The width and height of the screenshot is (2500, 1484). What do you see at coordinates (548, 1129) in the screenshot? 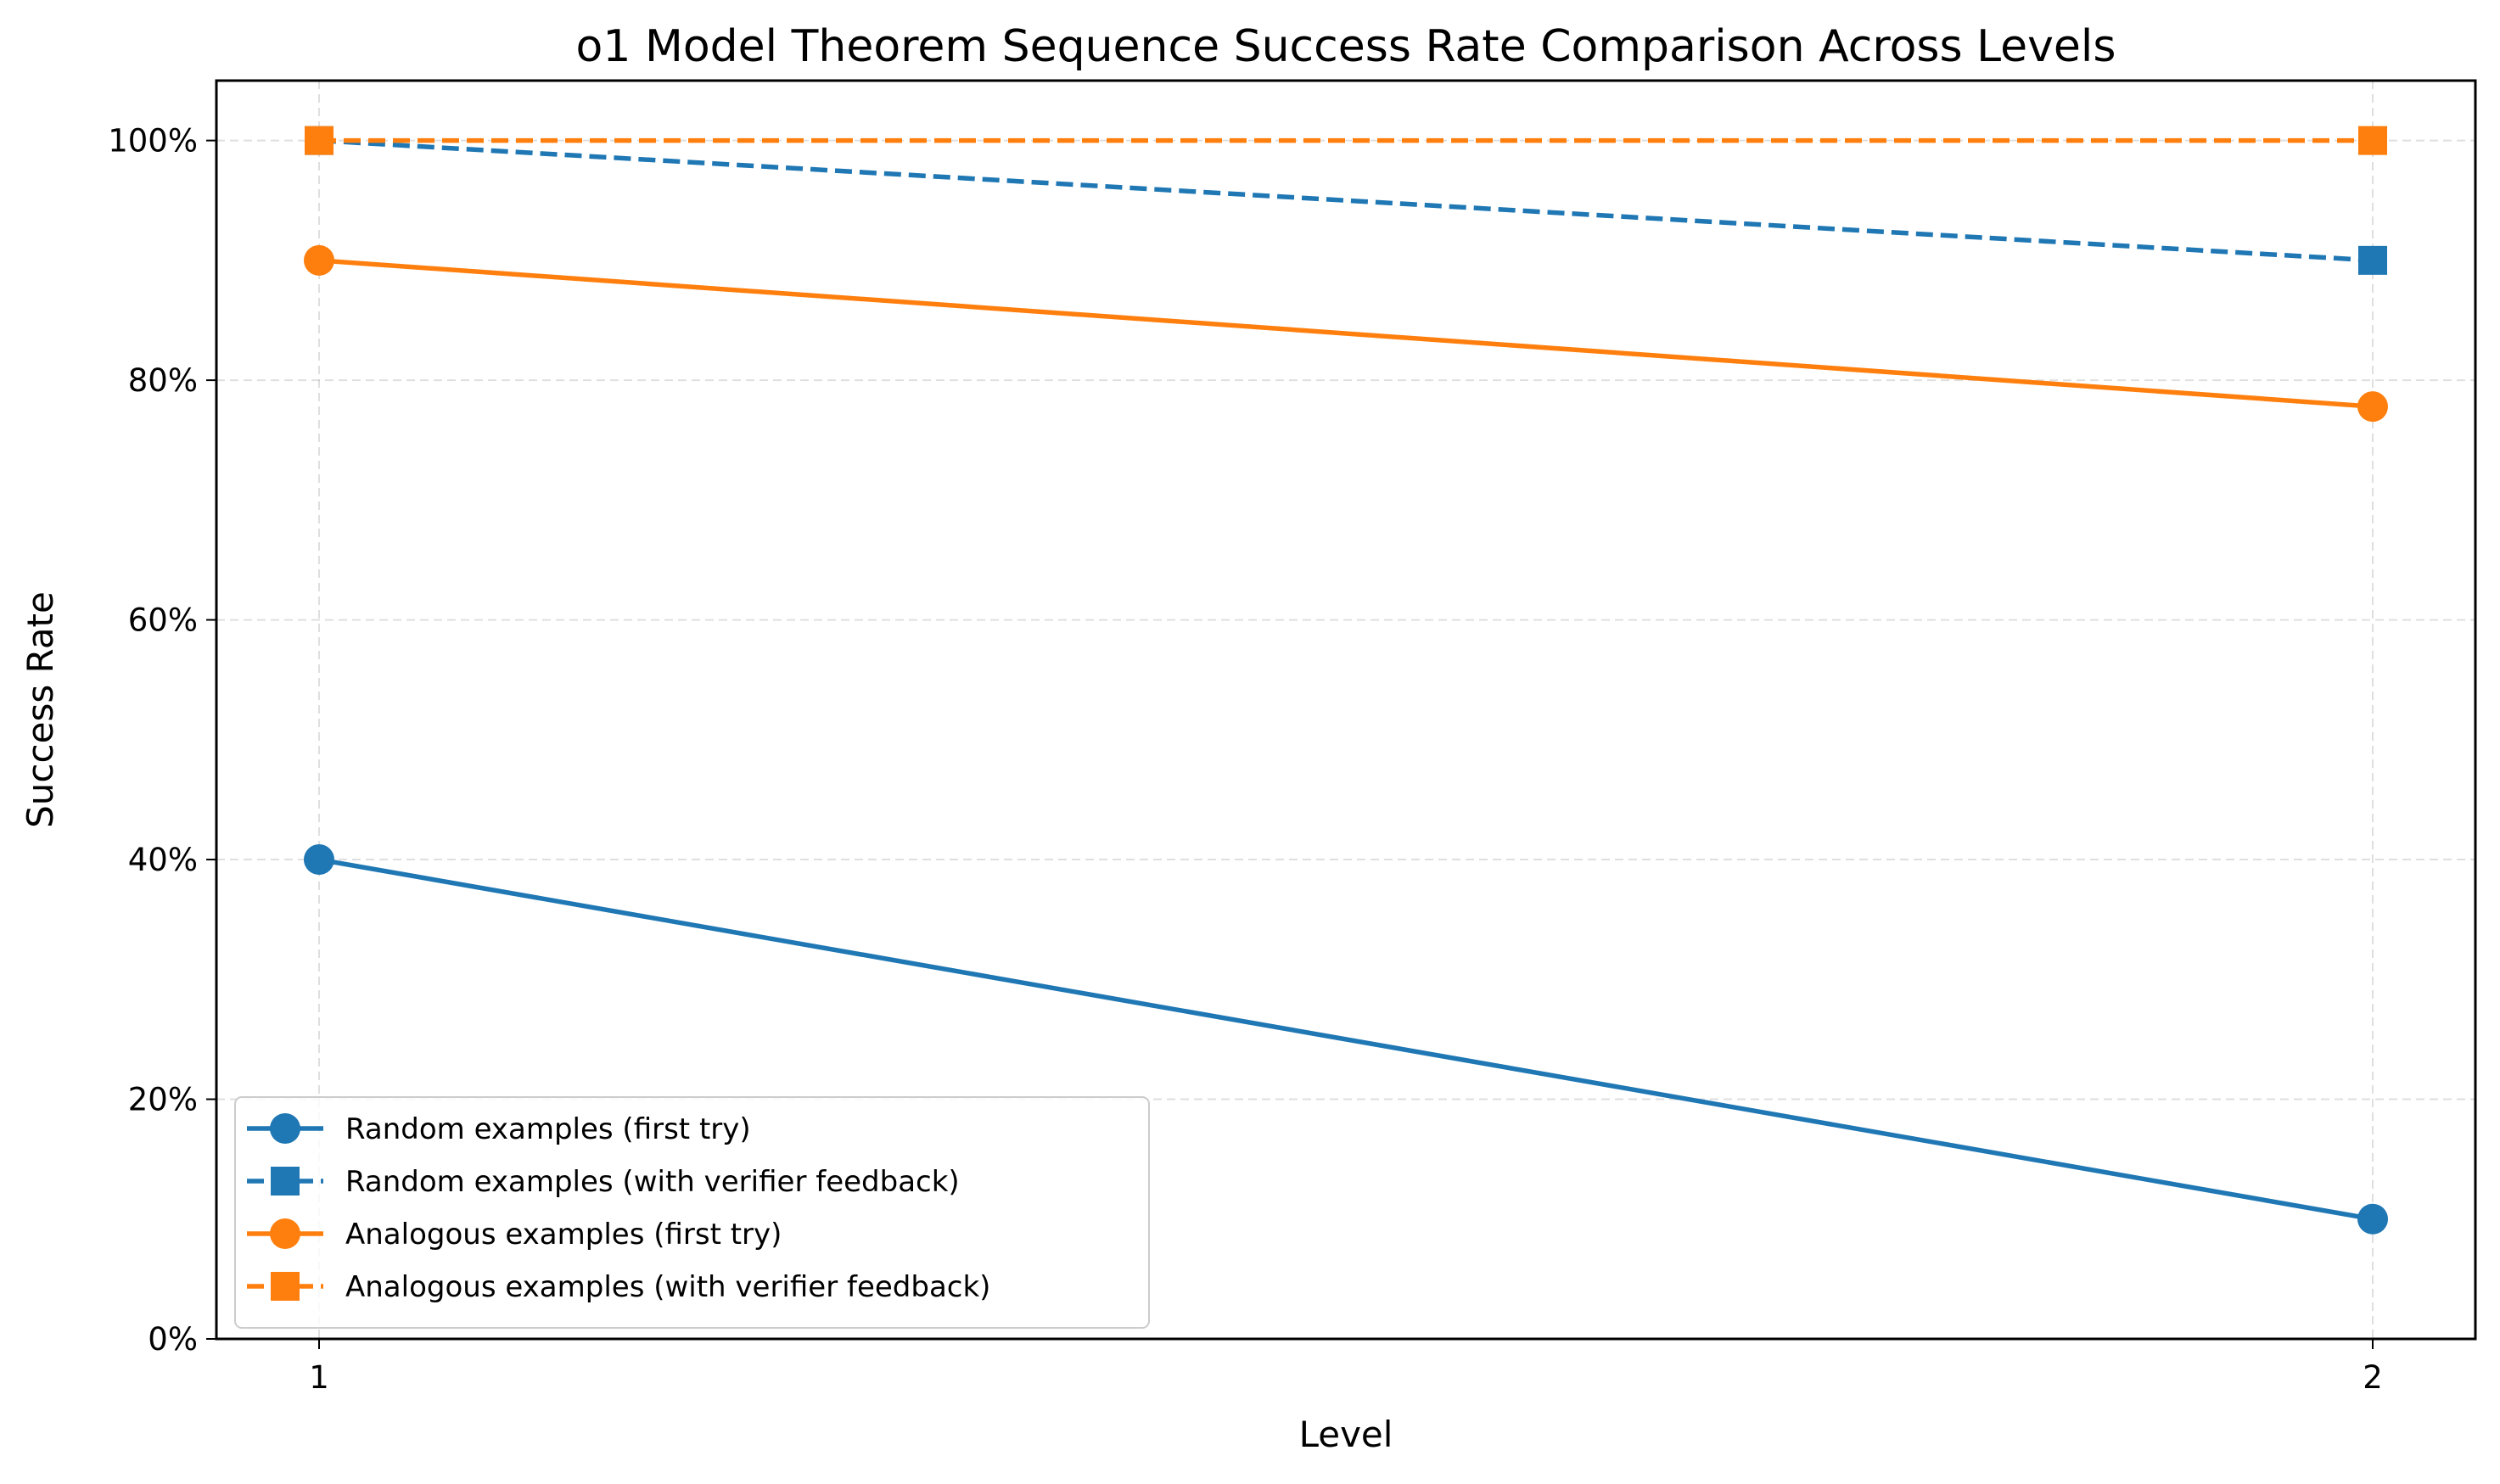
I see `legend-label: Random examples (first try)` at bounding box center [548, 1129].